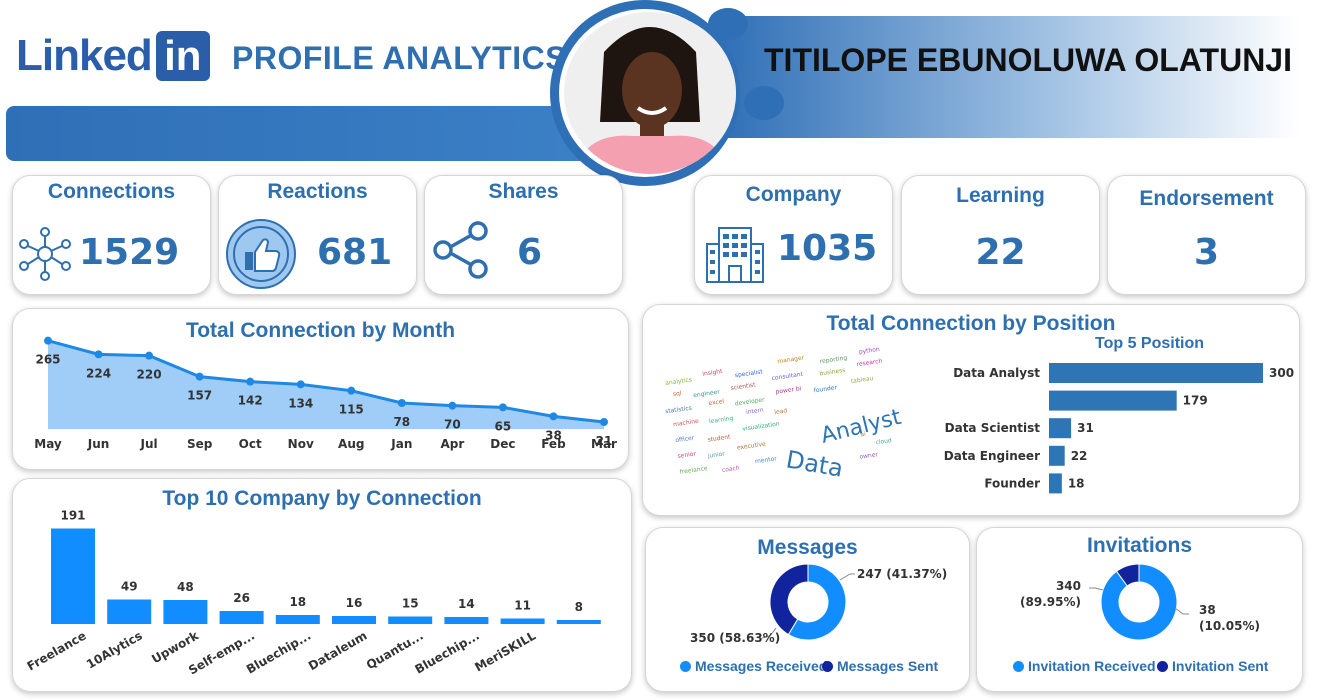 This screenshot has height=700, width=1328. What do you see at coordinates (1012, 483) in the screenshot?
I see `y-tick-label: Founder` at bounding box center [1012, 483].